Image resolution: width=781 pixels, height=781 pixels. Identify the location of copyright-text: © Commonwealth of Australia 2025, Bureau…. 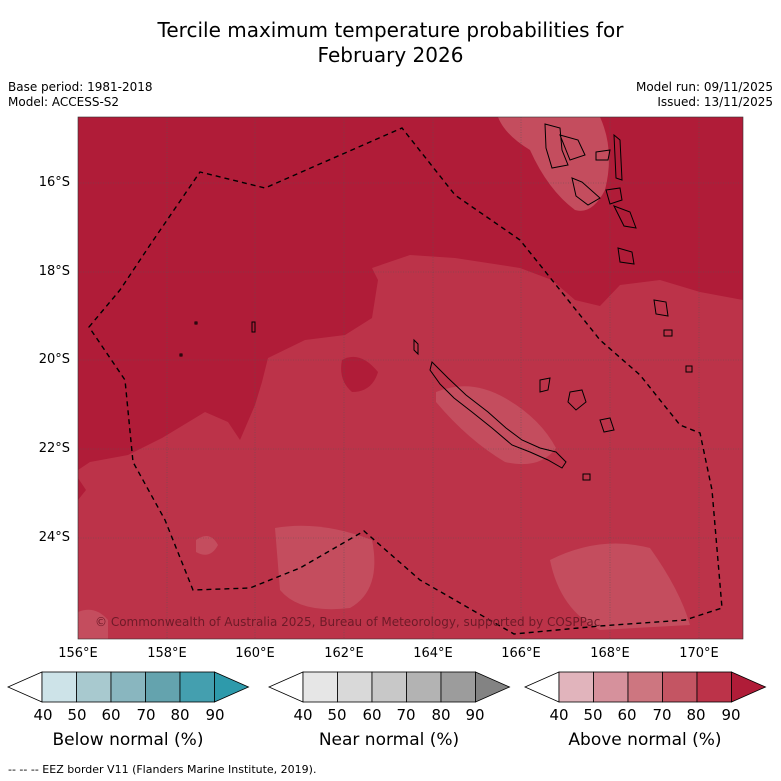
(347, 622).